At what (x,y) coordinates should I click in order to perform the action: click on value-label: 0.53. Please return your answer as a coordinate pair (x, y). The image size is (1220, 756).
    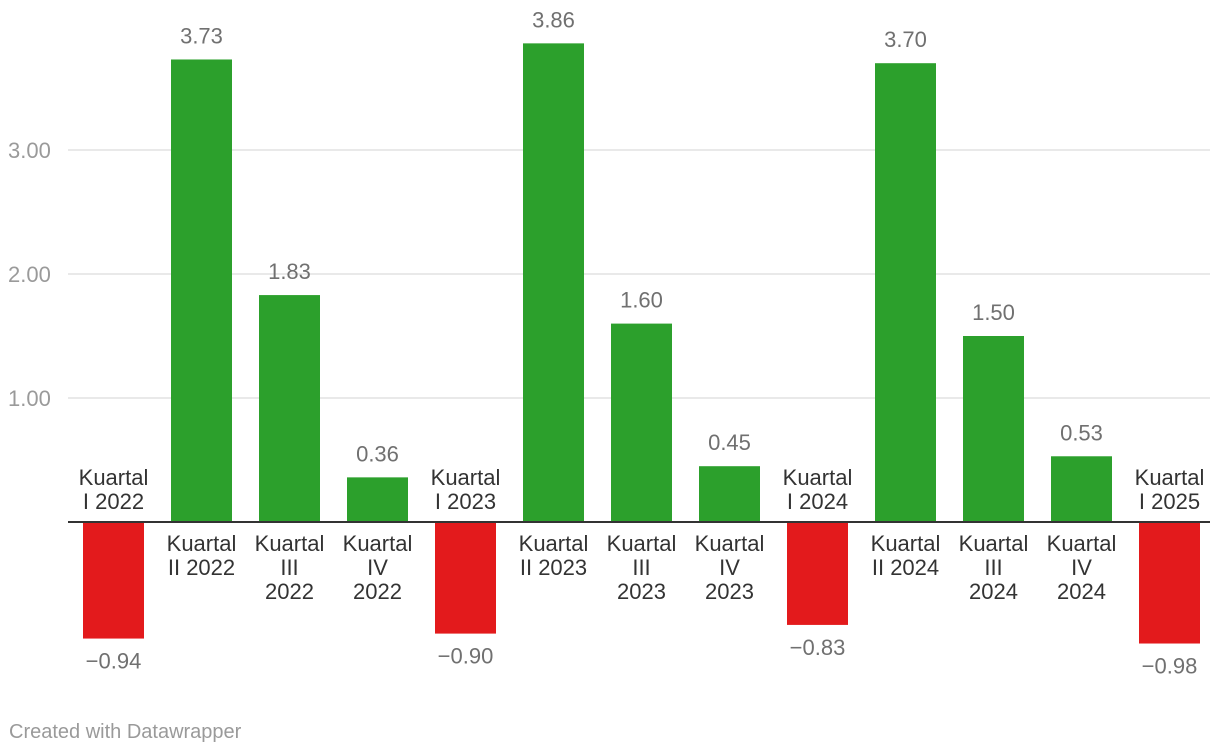
    Looking at the image, I should click on (1081, 432).